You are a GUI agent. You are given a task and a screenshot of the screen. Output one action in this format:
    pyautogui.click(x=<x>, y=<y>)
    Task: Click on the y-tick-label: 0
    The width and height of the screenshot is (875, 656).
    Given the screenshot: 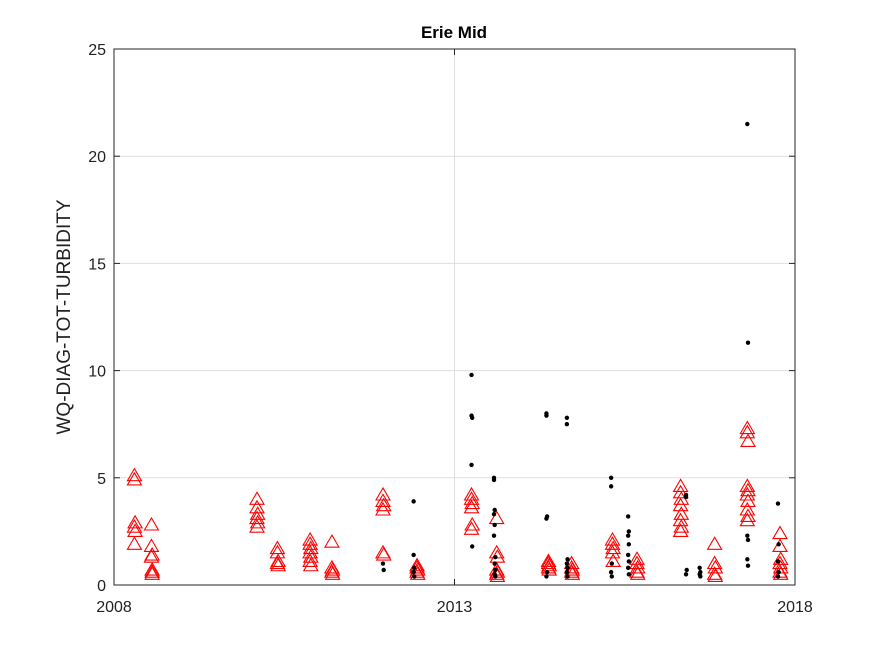 What is the action you would take?
    pyautogui.click(x=101, y=586)
    